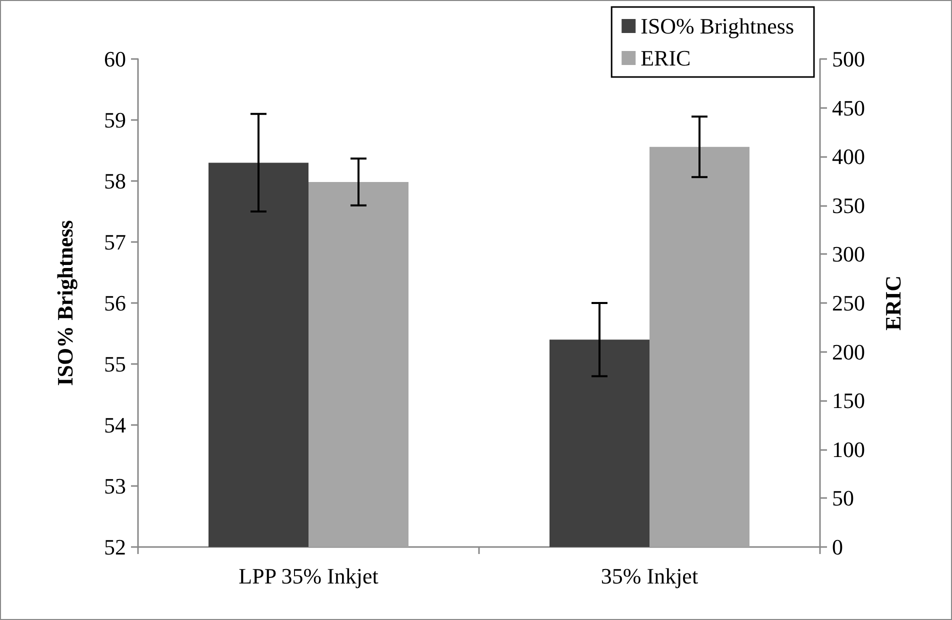  I want to click on y2-tick-label: 500, so click(848, 59).